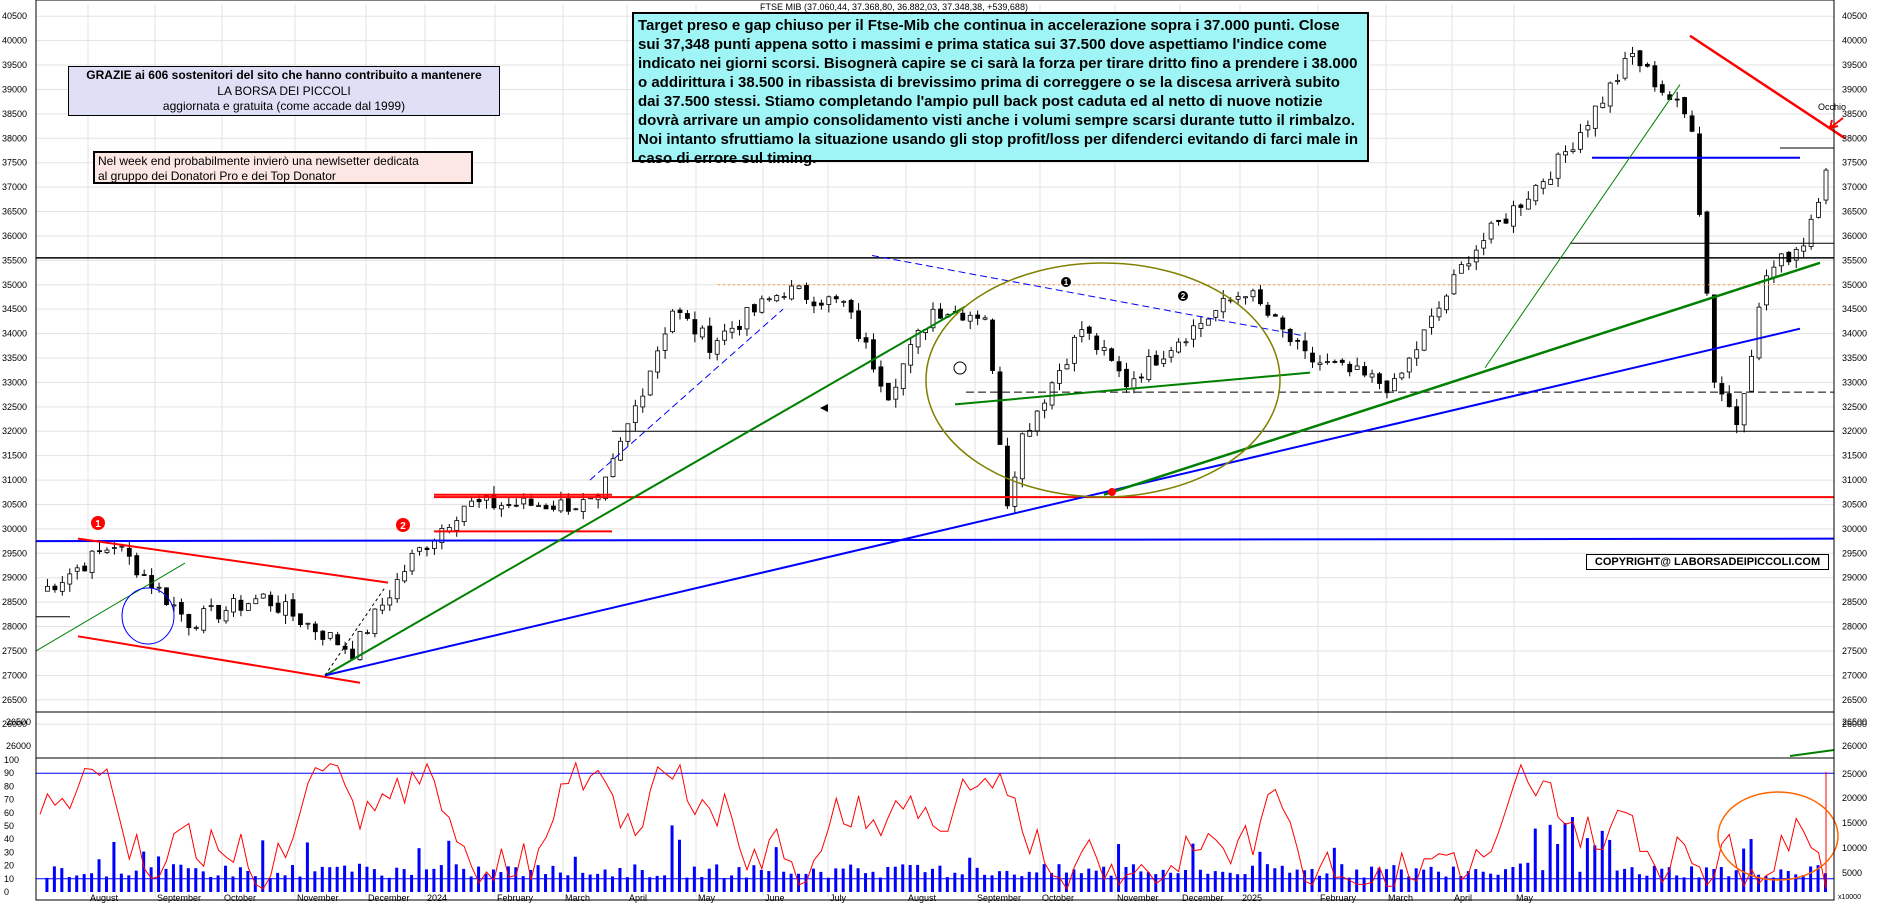 This screenshot has height=908, width=1890. What do you see at coordinates (577, 898) in the screenshot?
I see `month-tick-label: March` at bounding box center [577, 898].